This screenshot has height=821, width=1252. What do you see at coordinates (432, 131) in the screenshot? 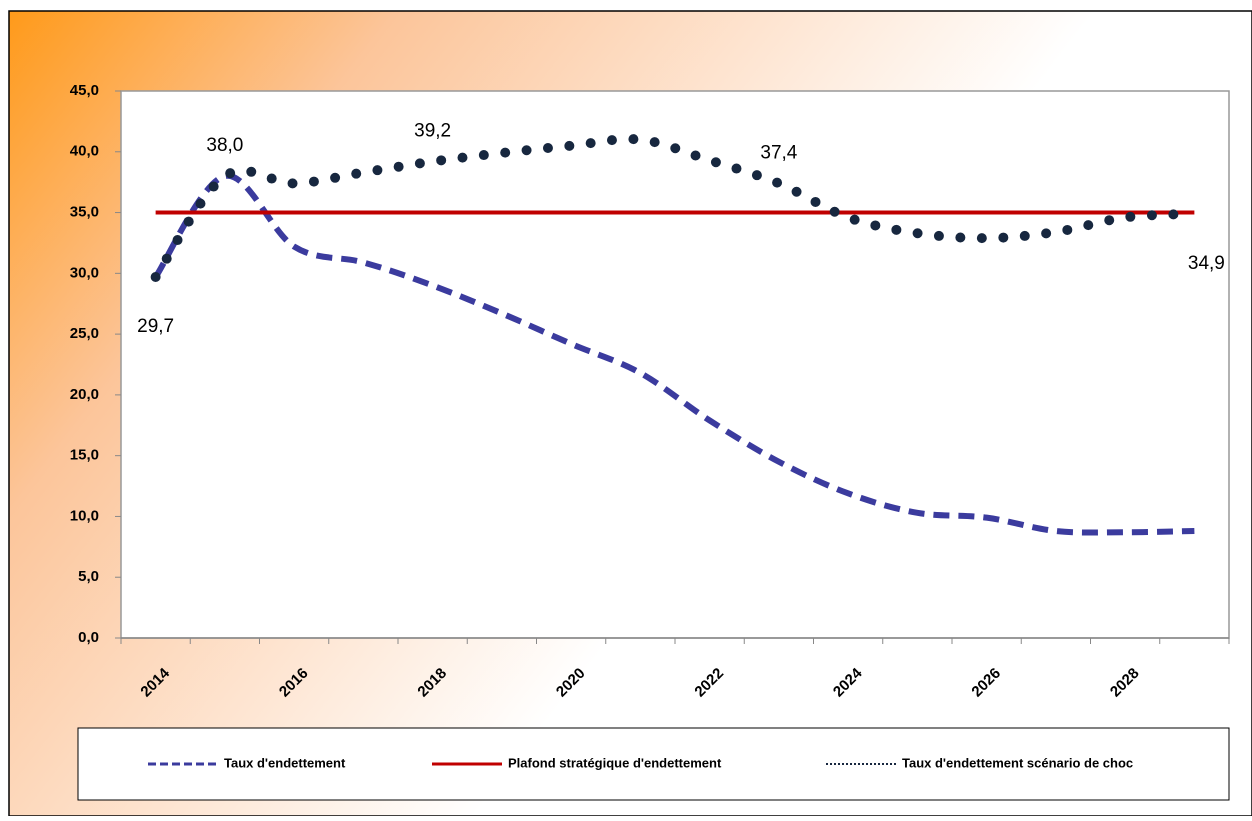
I see `data-label: 39,2` at bounding box center [432, 131].